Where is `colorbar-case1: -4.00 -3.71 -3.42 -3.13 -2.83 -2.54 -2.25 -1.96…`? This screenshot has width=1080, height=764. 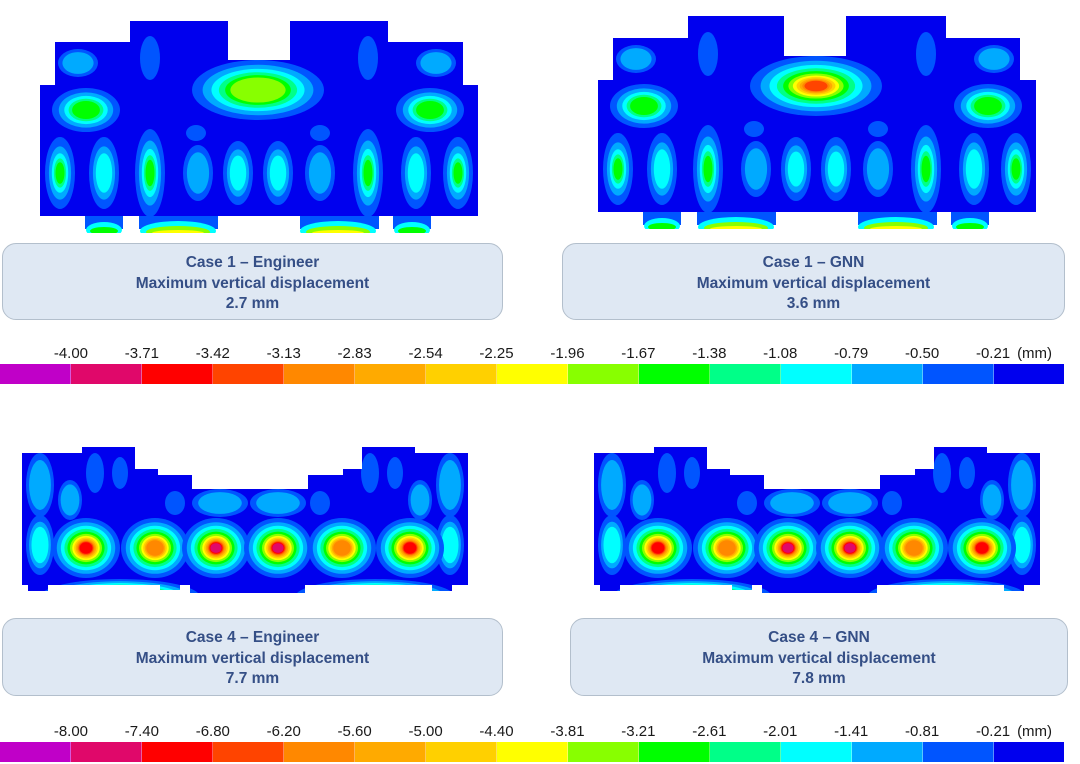 colorbar-case1: -4.00 -3.71 -3.42 -3.13 -2.83 -2.54 -2.25 -1.96… is located at coordinates (540, 364).